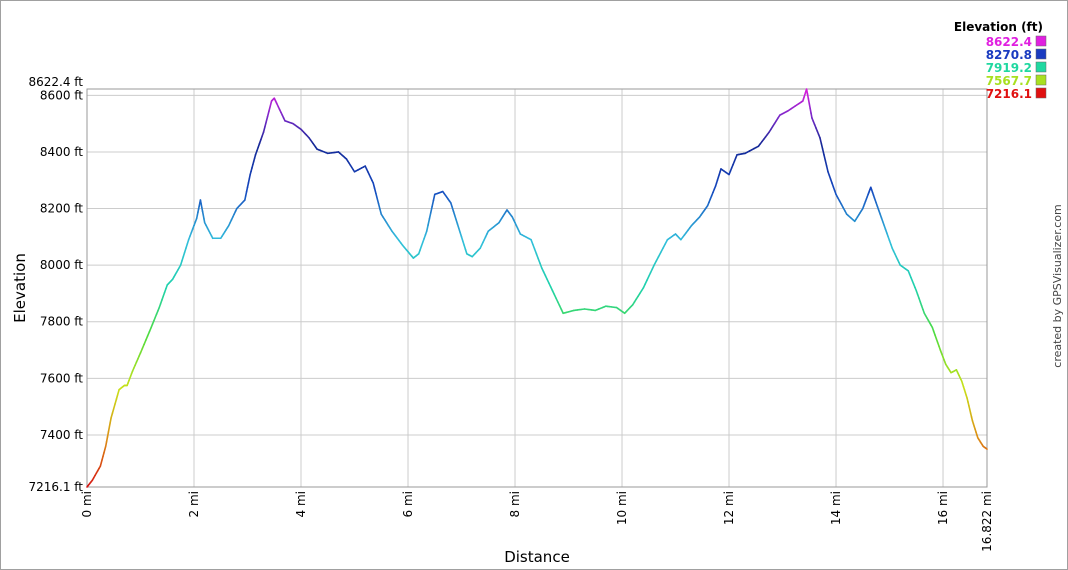 The image size is (1068, 570). I want to click on legend-entry-label: 8622.4, so click(1009, 42).